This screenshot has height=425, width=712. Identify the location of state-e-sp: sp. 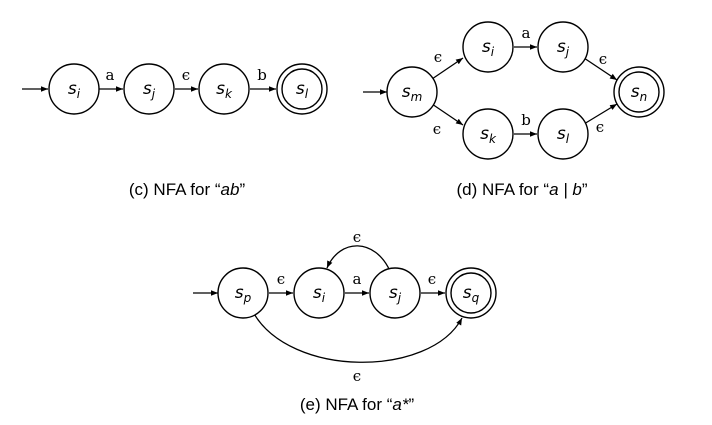
(243, 293).